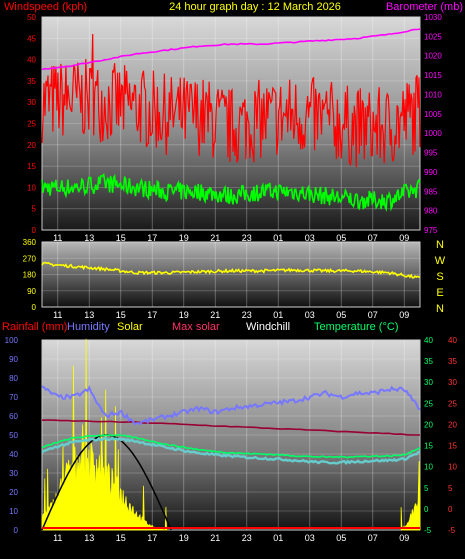  Describe the element at coordinates (310, 315) in the screenshot. I see `time-tick-label: 03` at that location.